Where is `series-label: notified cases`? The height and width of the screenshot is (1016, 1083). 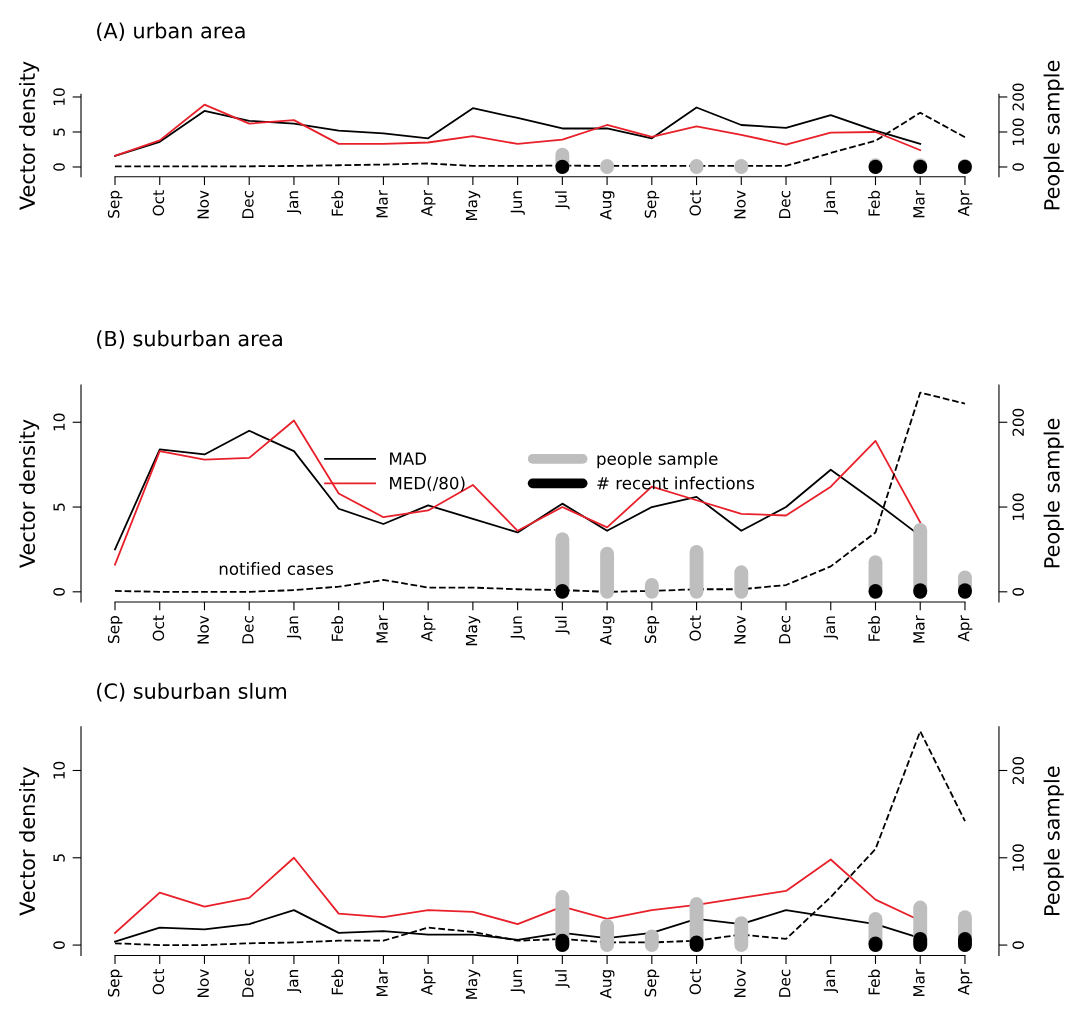
series-label: notified cases is located at coordinates (276, 569).